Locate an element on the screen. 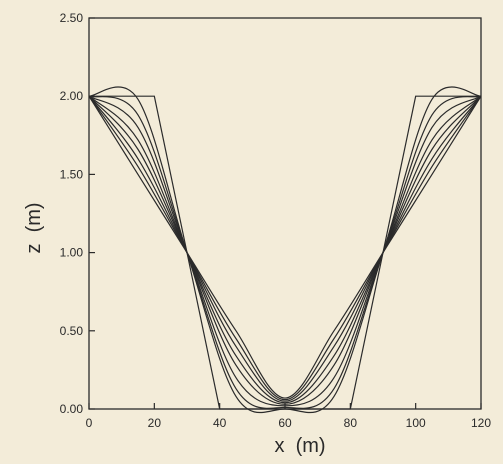 This screenshot has width=503, height=464. y-tick-label: 0.00 is located at coordinates (72, 409).